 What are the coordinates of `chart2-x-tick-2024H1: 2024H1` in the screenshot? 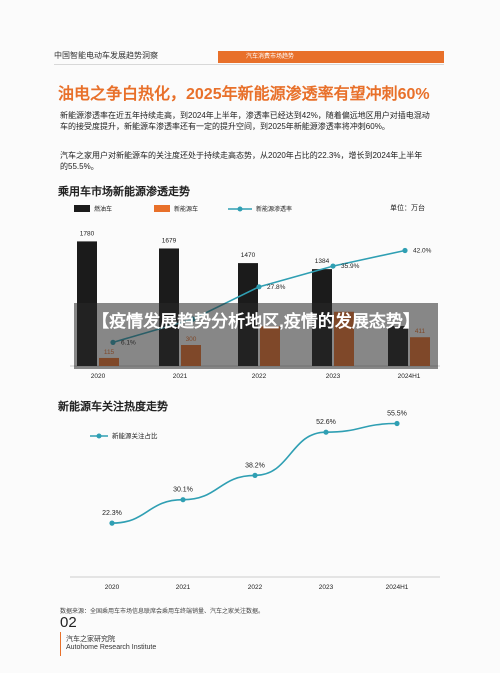 It's located at (397, 587).